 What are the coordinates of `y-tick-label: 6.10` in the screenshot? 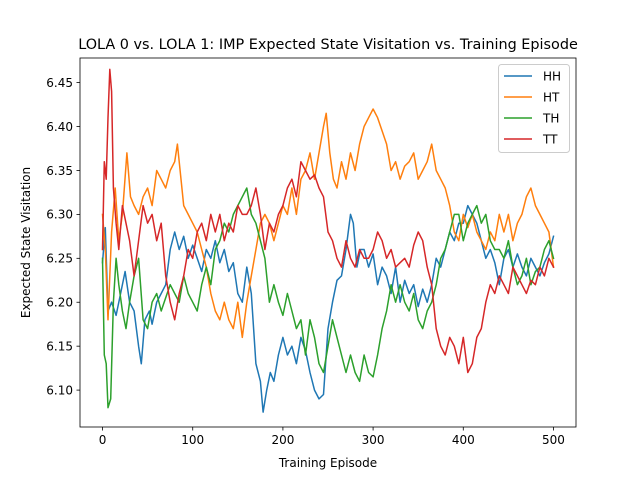 It's located at (59, 390).